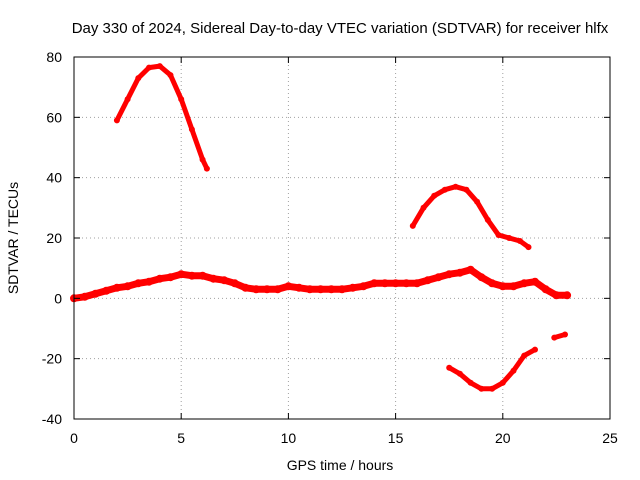 Image resolution: width=640 pixels, height=480 pixels. What do you see at coordinates (58, 298) in the screenshot?
I see `y-tick-label: 0` at bounding box center [58, 298].